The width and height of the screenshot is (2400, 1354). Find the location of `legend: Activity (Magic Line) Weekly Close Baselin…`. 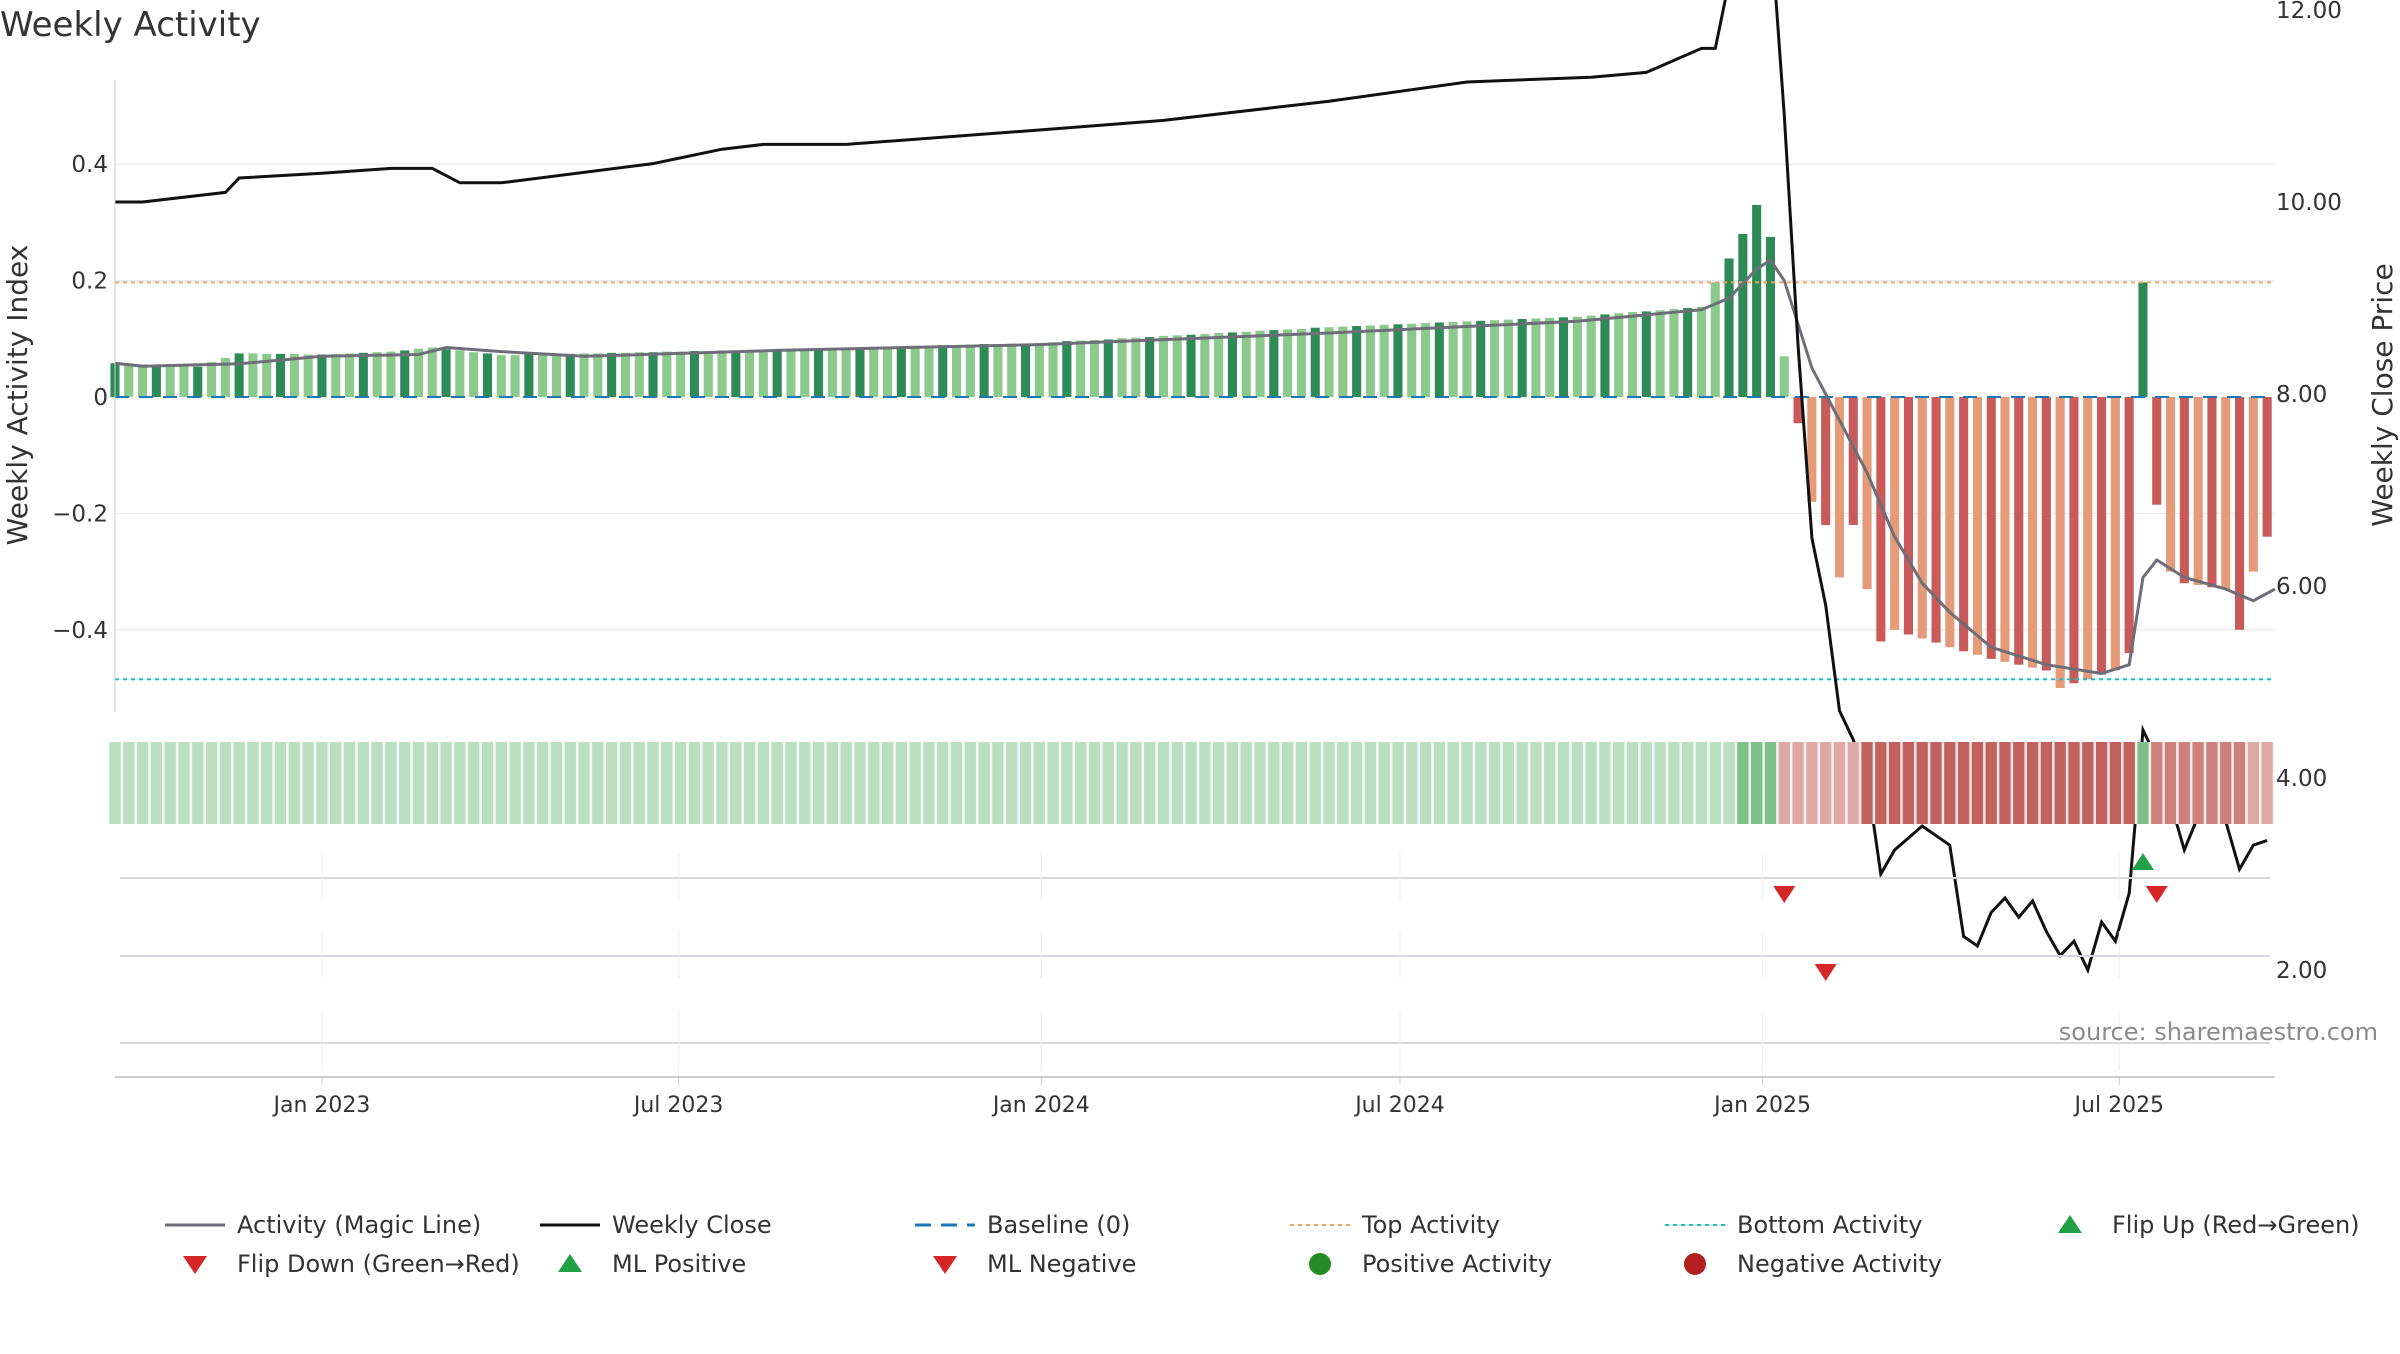

legend: Activity (Magic Line) Weekly Close Baselin… is located at coordinates (1262, 1244).